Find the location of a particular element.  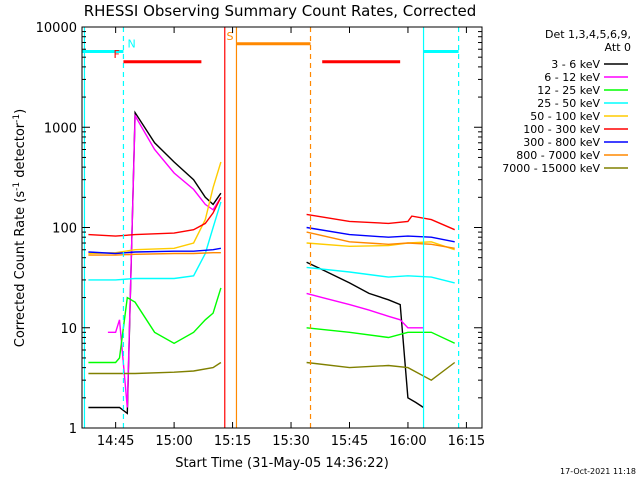

y-axis-label-part1: Corrected Count Rate (s is located at coordinates (20, 269).